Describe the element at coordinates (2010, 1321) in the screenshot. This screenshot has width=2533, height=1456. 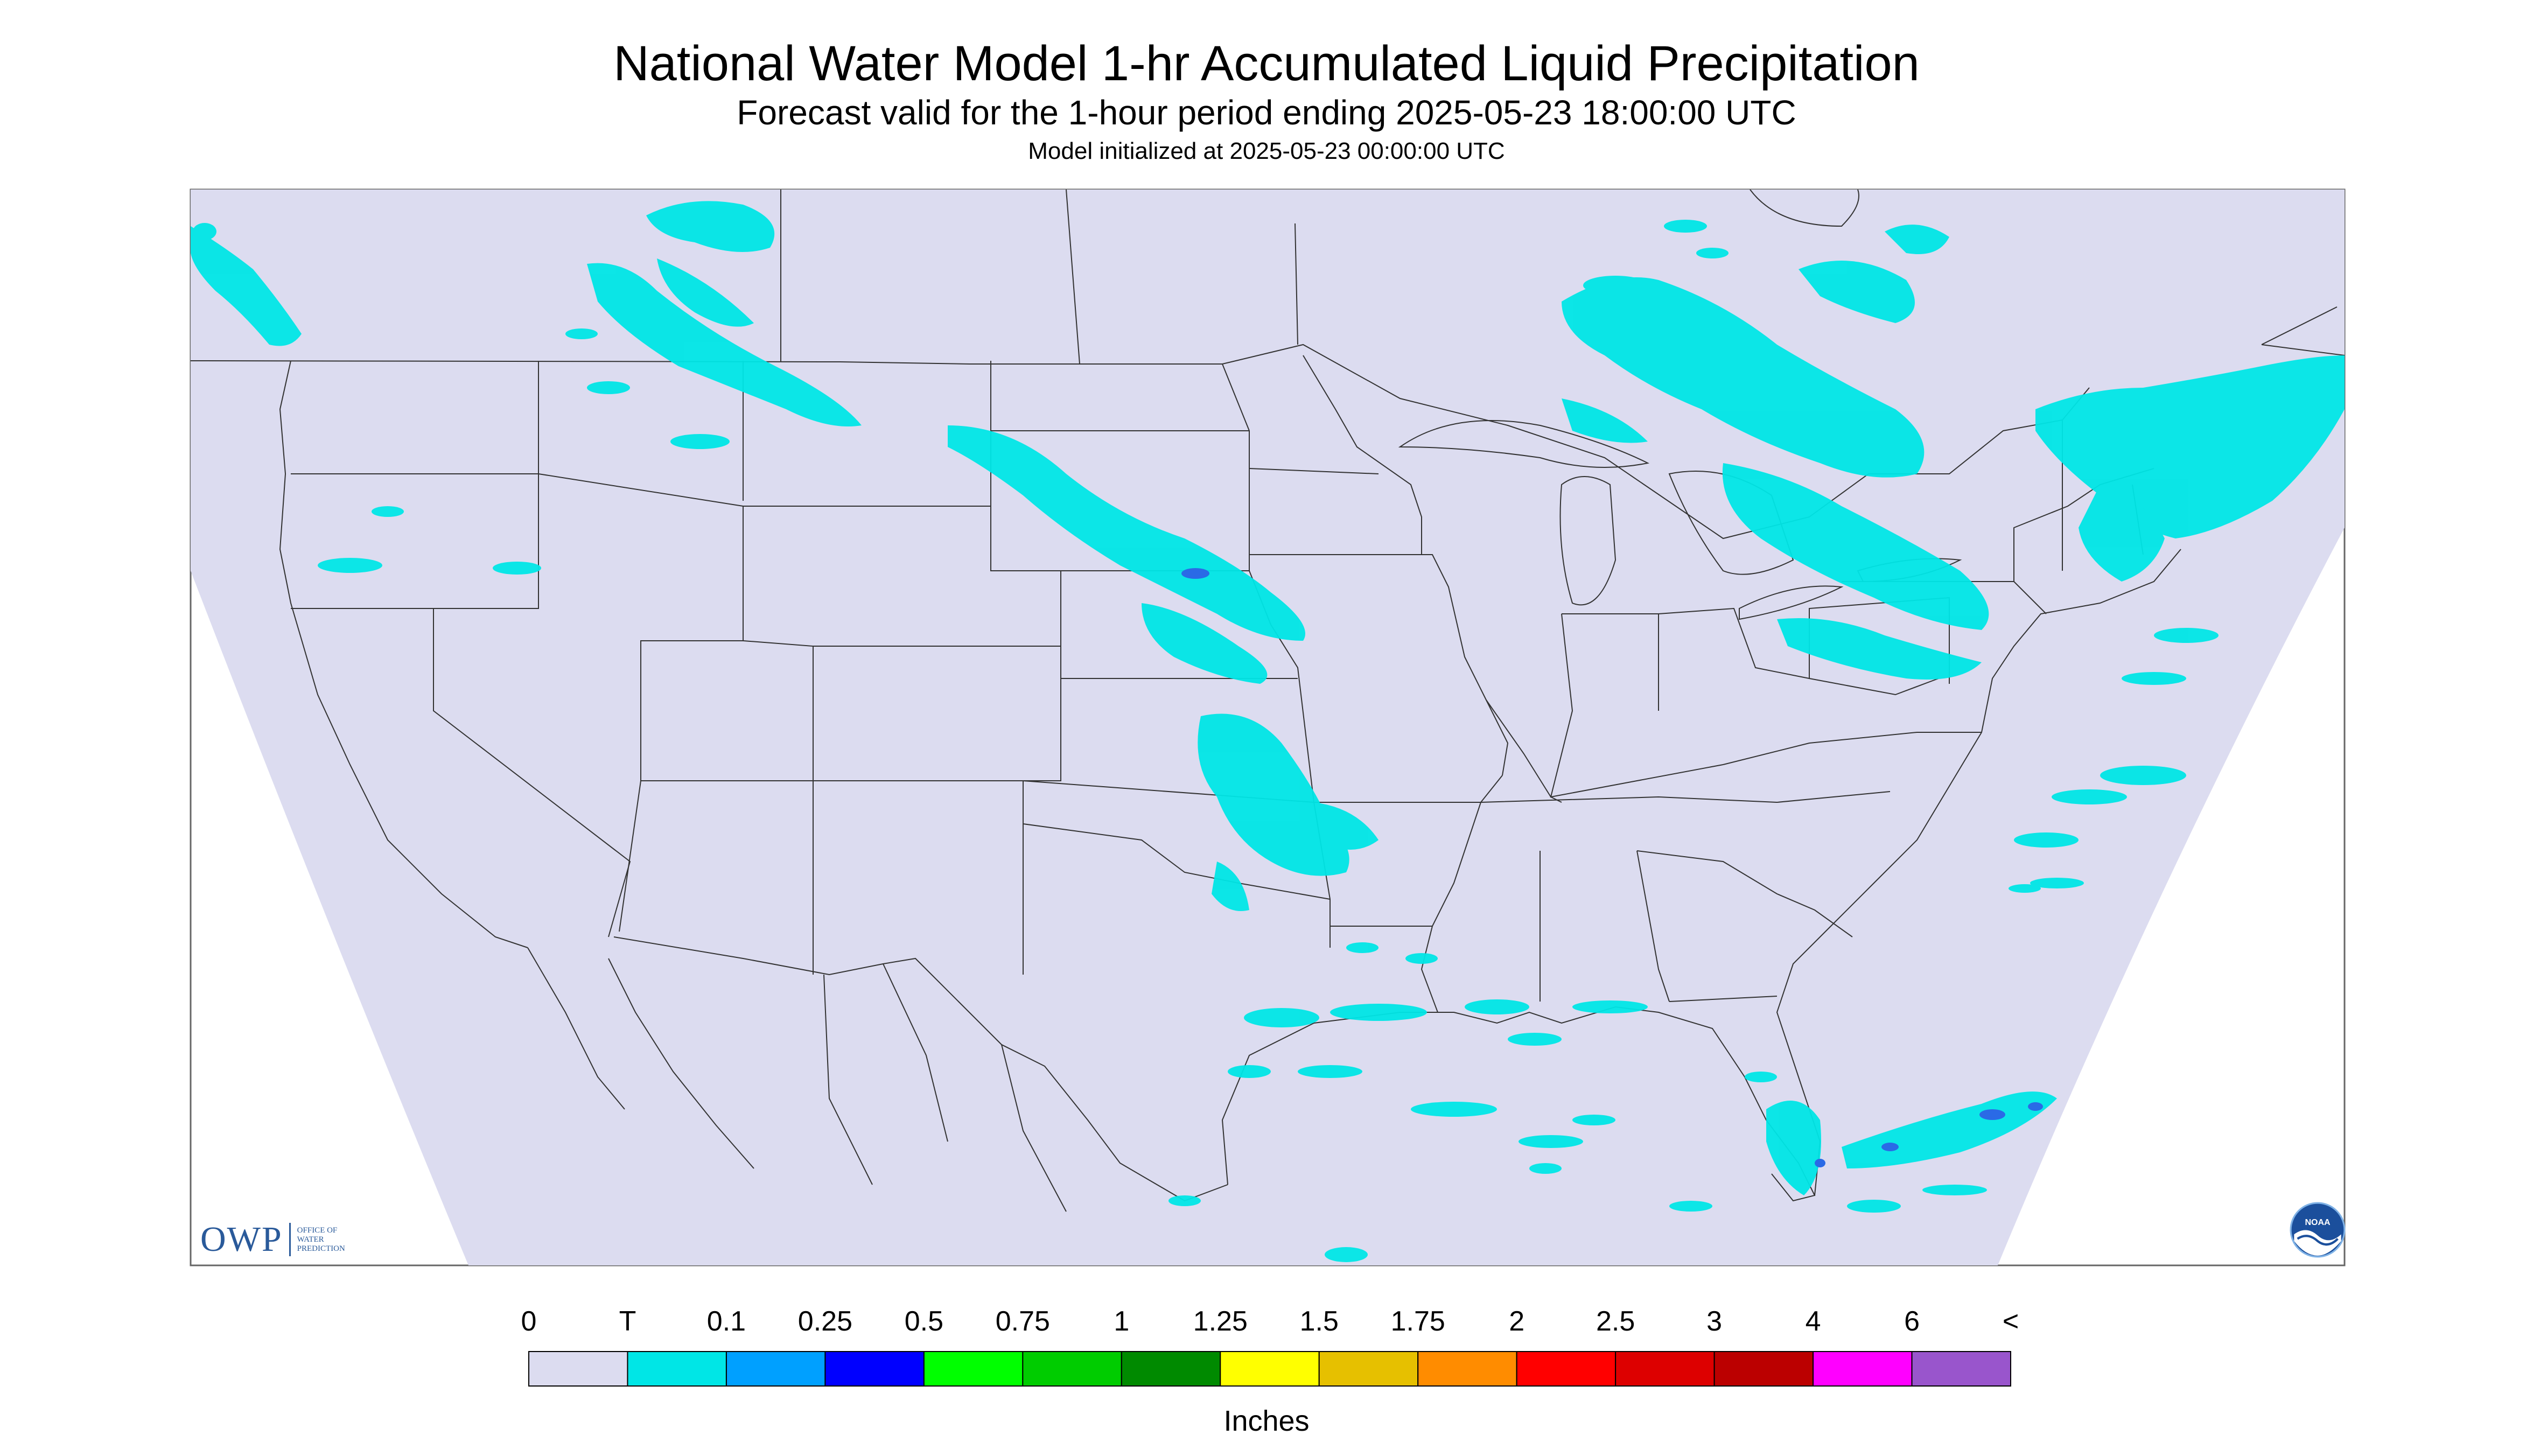
I see `legend-tick-label: <` at that location.